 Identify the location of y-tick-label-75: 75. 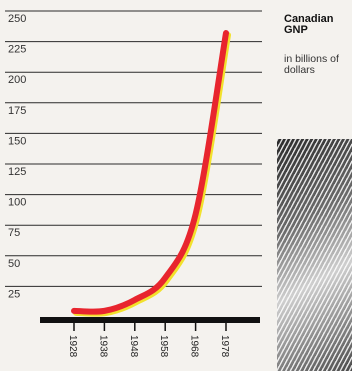
(14, 233).